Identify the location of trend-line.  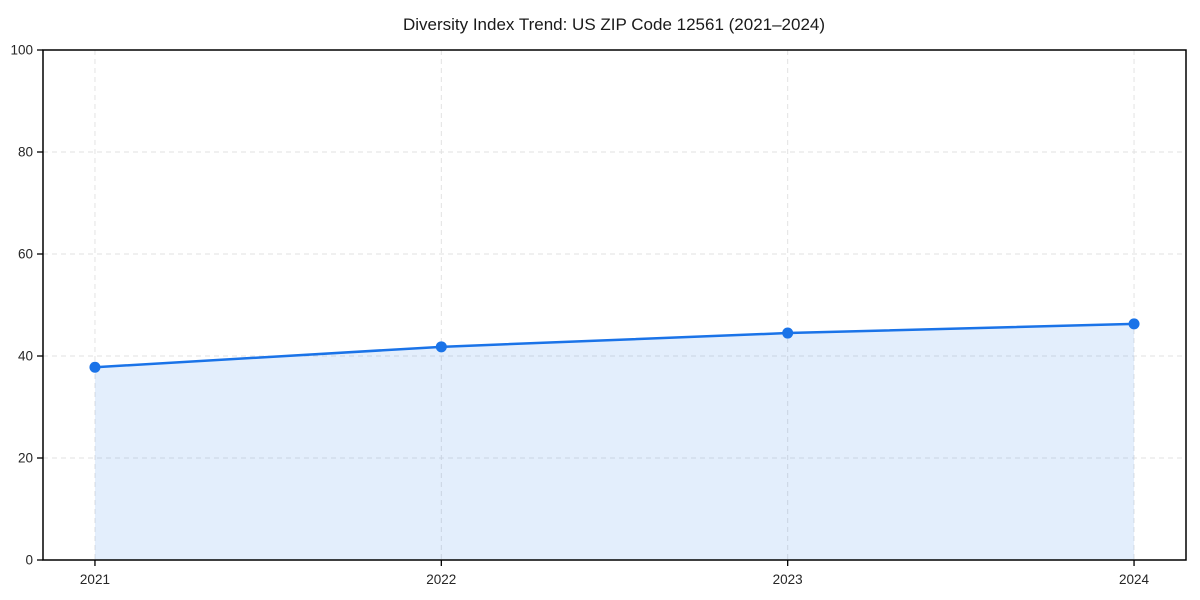
(614, 345).